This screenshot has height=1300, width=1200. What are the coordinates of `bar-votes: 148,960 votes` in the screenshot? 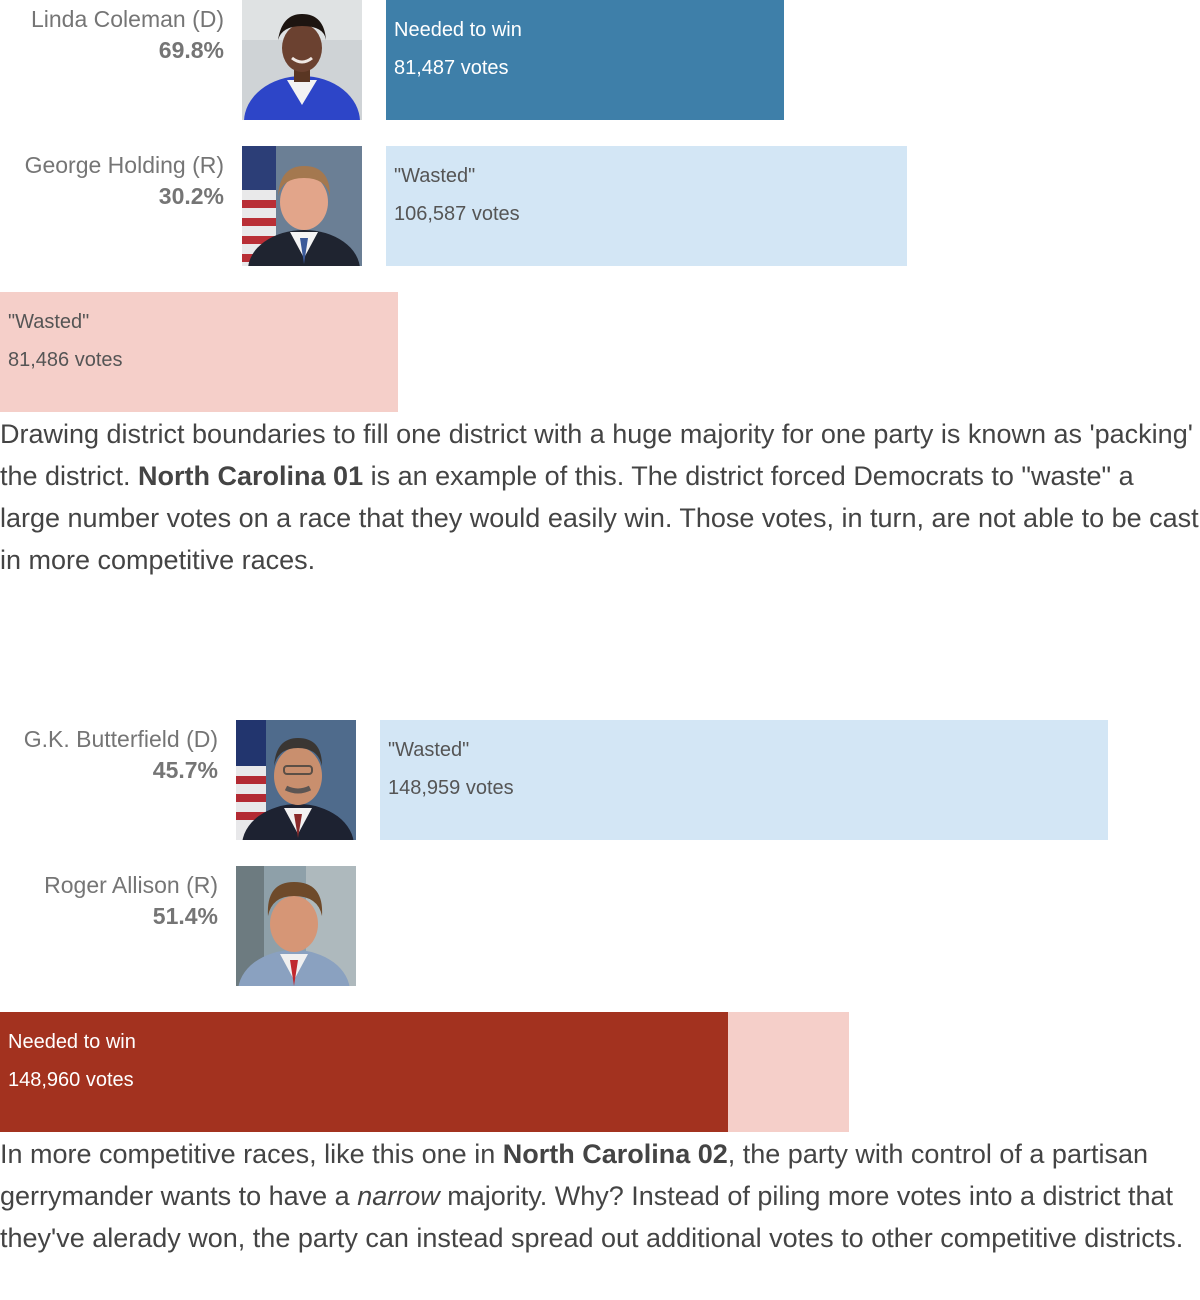 It's located at (71, 1080).